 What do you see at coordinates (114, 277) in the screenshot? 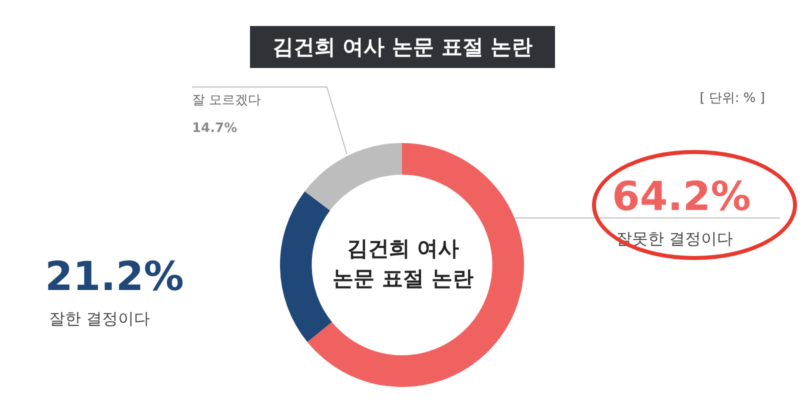
I see `data-label: 21.2%` at bounding box center [114, 277].